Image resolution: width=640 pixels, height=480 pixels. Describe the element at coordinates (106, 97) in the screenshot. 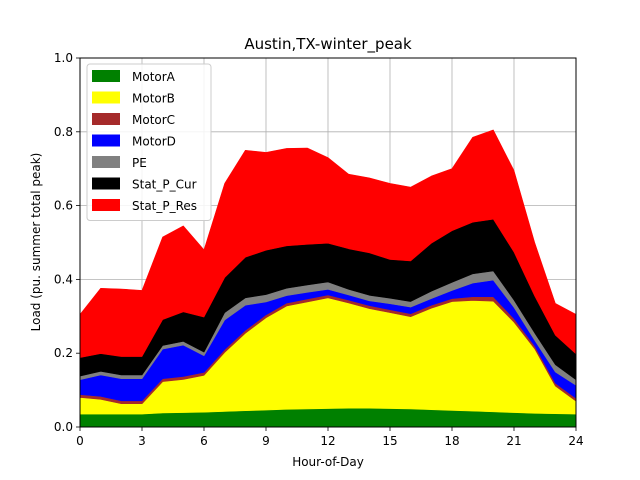

I see `legend-swatch-motorb` at that location.